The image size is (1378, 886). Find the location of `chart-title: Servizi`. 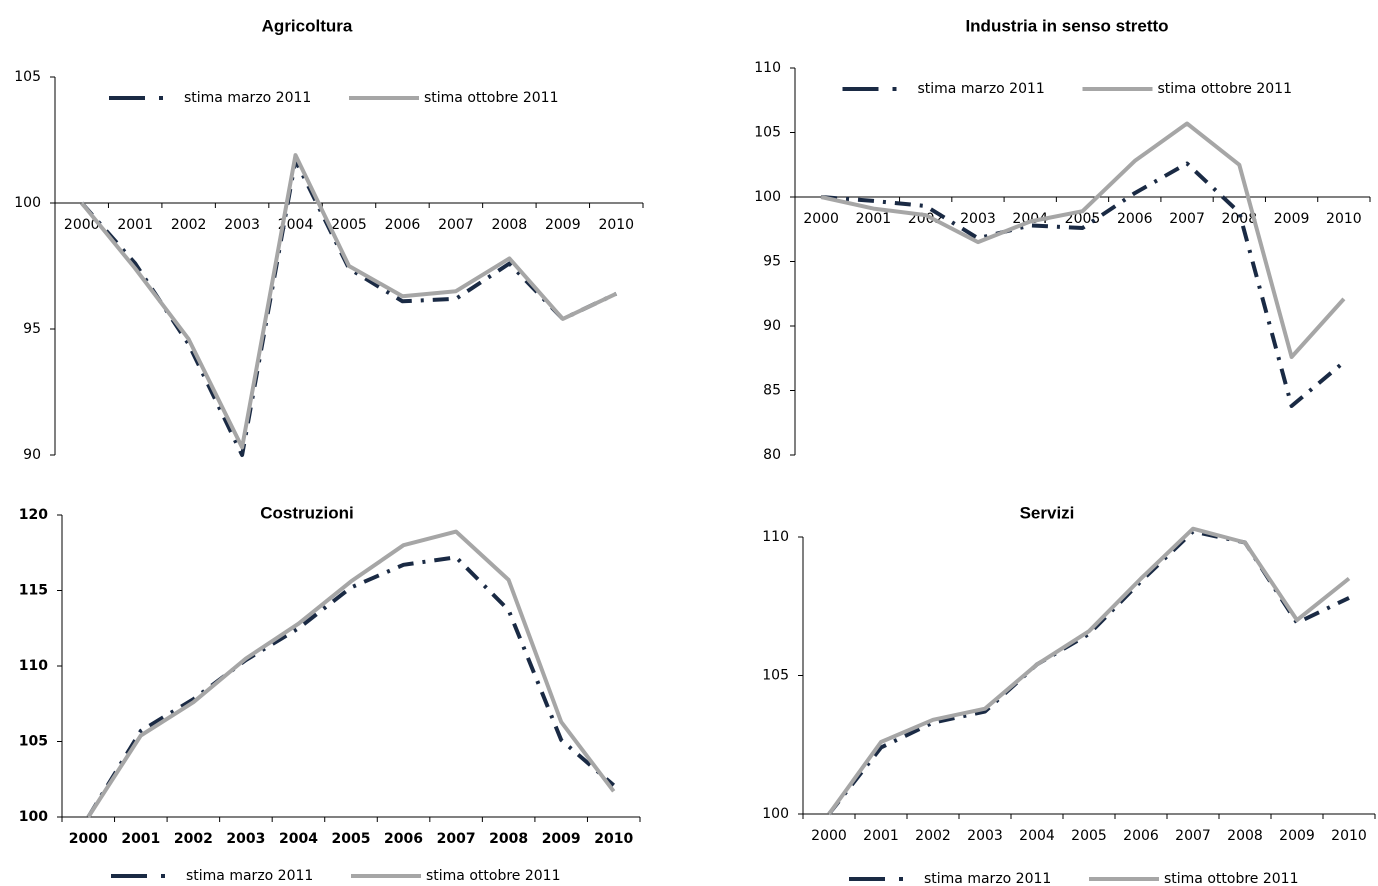

chart-title: Servizi is located at coordinates (1047, 512).